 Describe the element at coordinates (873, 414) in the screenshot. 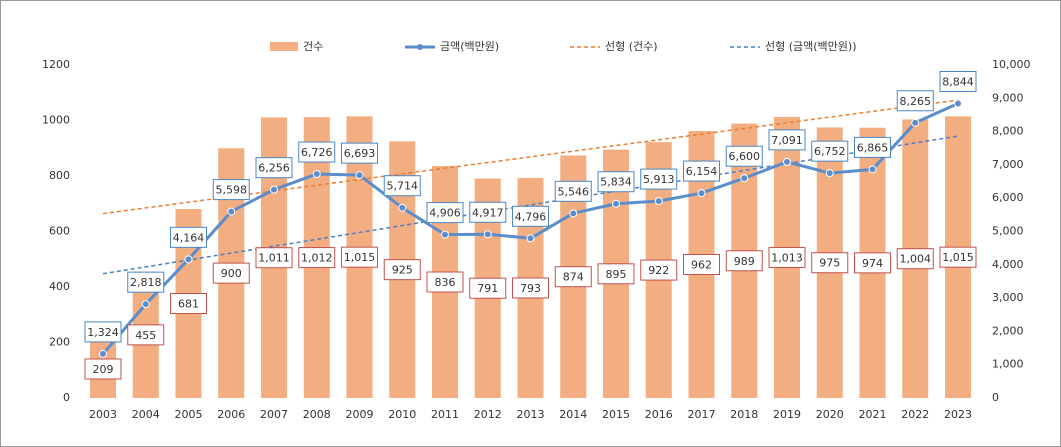

I see `x-tick-label: 2021` at that location.